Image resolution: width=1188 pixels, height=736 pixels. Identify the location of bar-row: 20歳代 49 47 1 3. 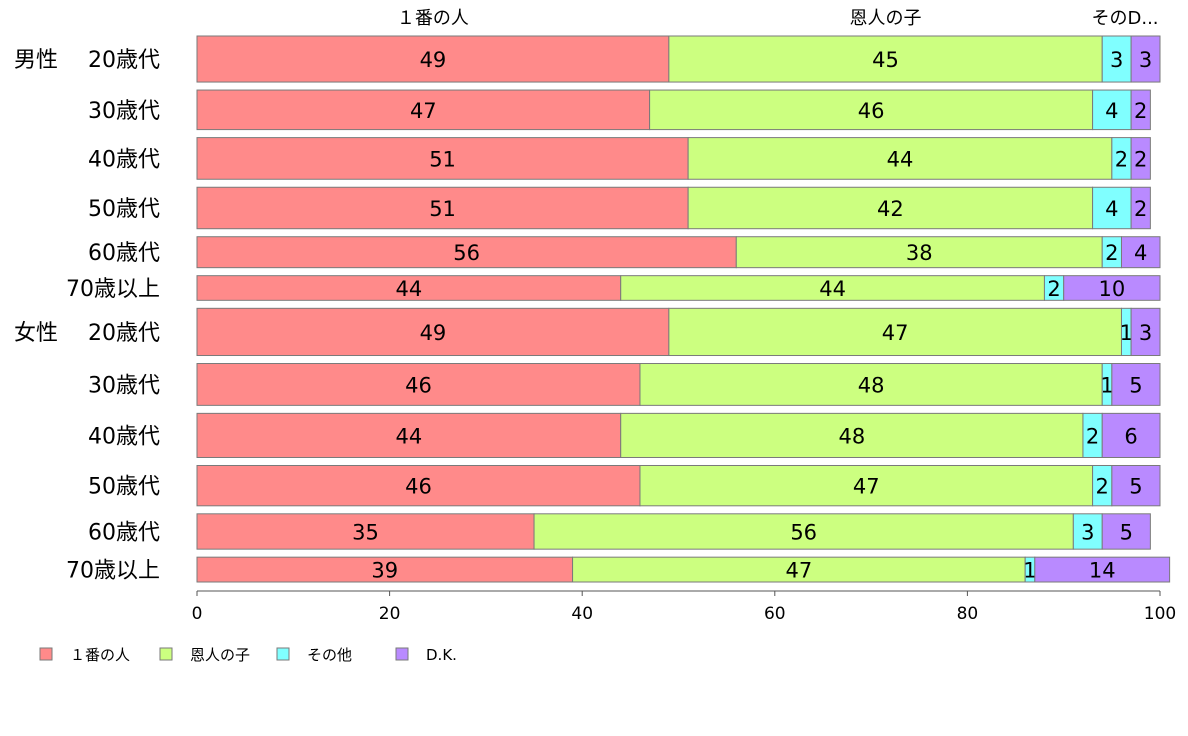
(624, 332).